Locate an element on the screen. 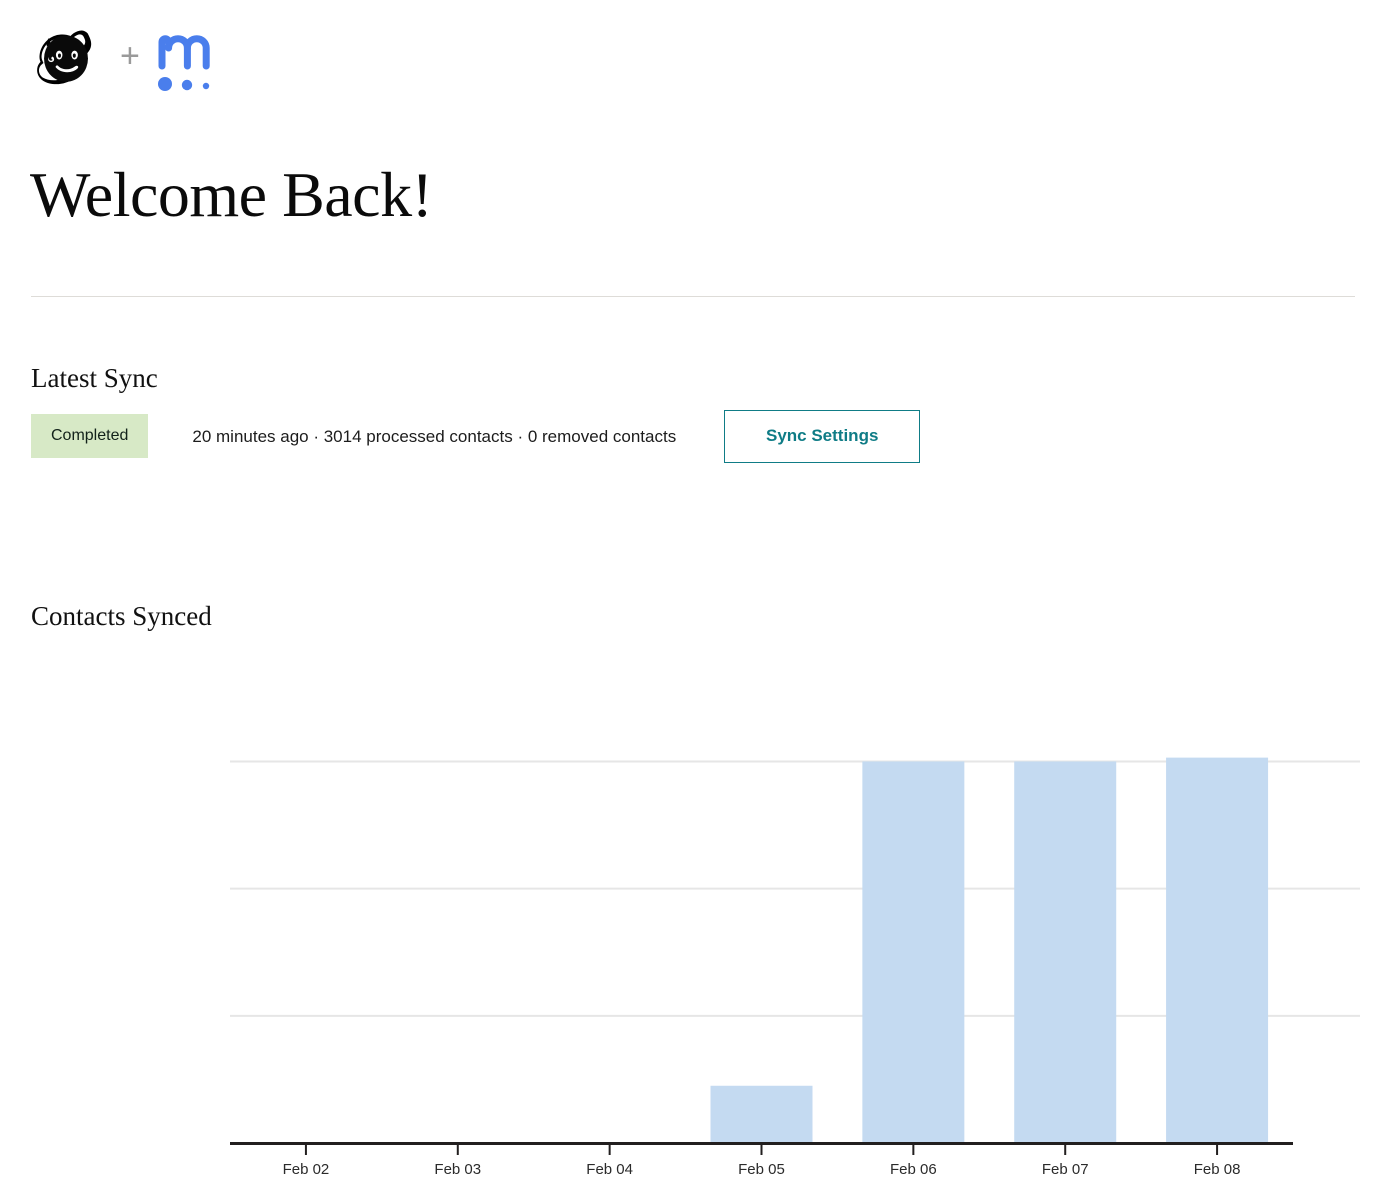 The height and width of the screenshot is (1186, 1386). header-divider is located at coordinates (693, 296).